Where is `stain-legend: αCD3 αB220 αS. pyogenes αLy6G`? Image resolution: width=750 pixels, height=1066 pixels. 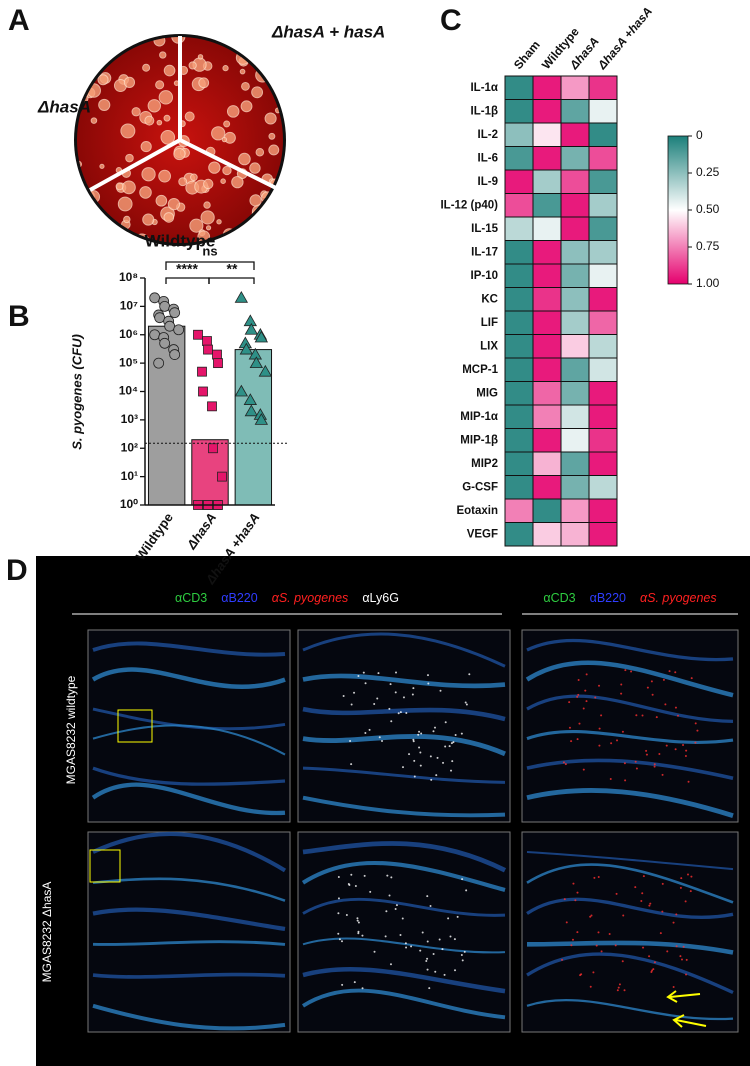
stain-legend: αCD3 αB220 αS. pyogenes αLy6G is located at coordinates (287, 598).